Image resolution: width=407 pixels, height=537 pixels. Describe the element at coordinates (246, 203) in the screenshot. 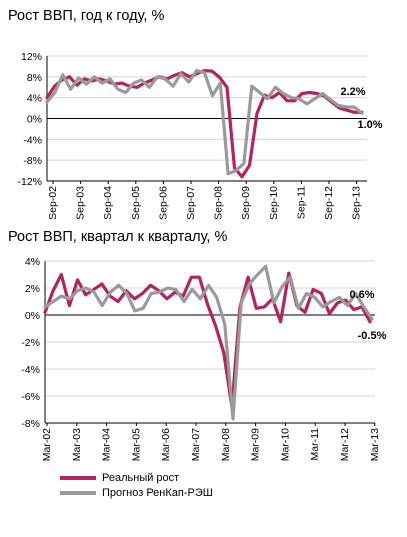

I see `x-tick-label: Sep-09` at that location.